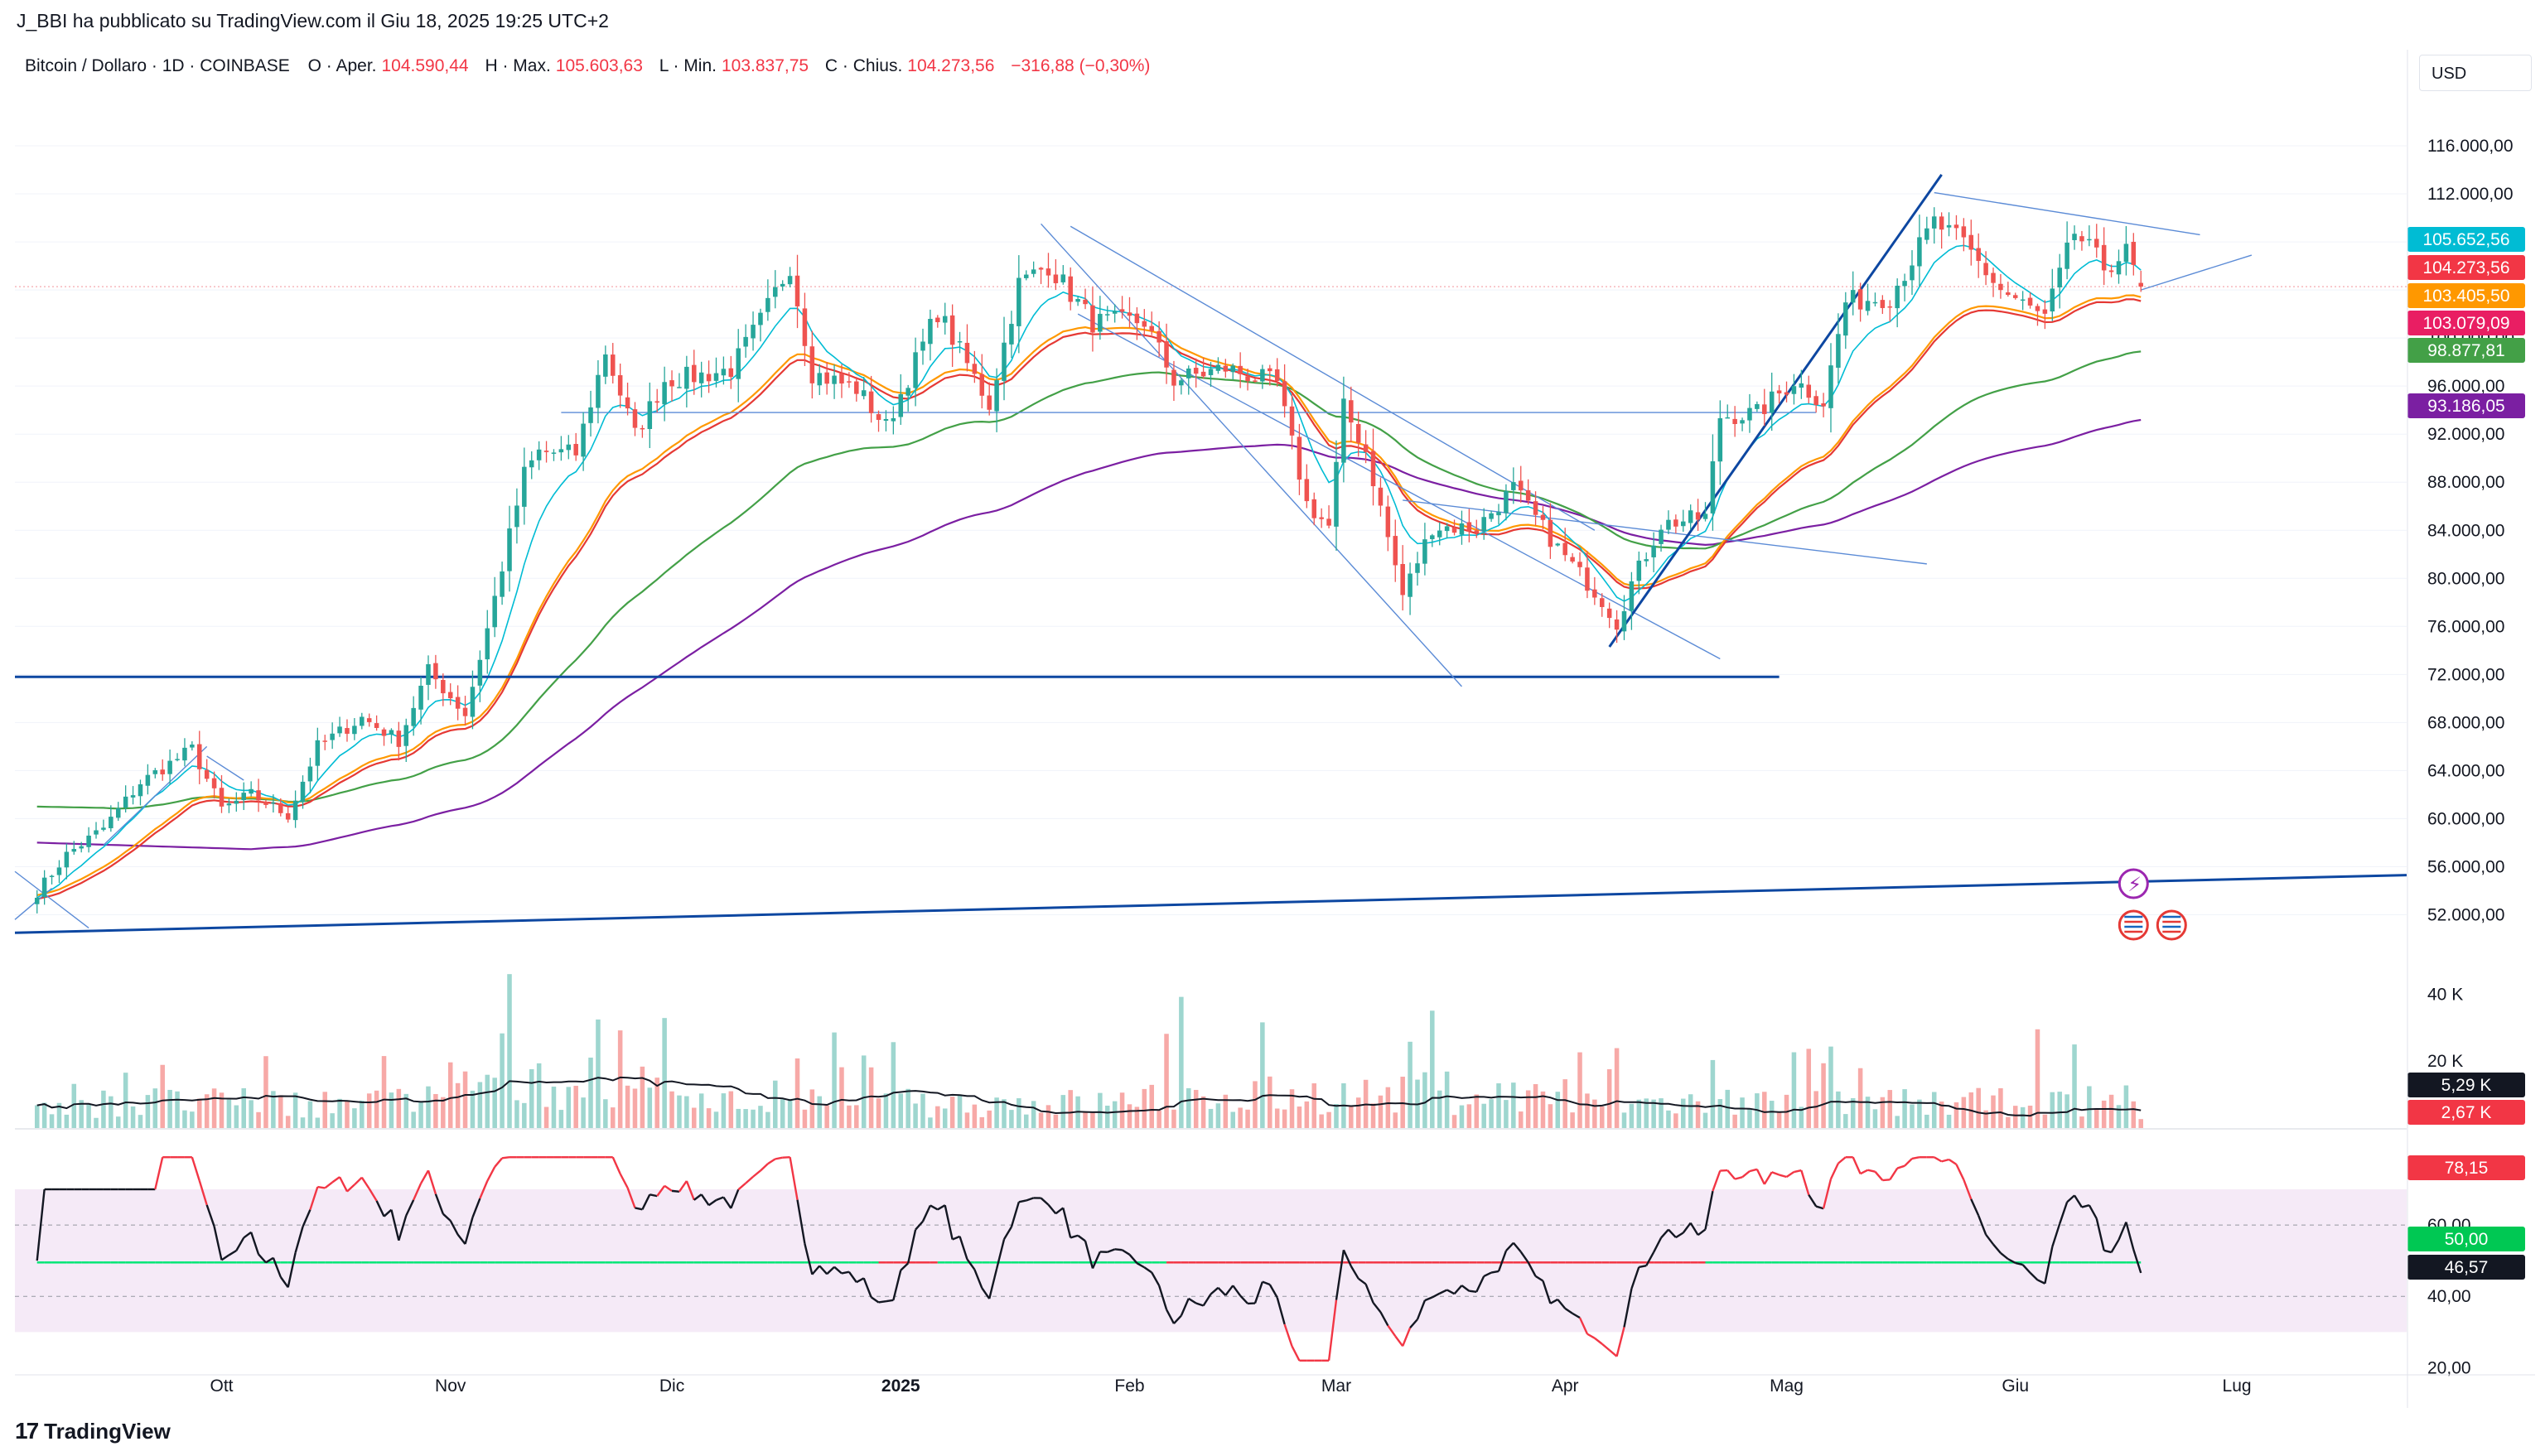  I want to click on tradingview-logo: 17 TradingView, so click(93, 1431).